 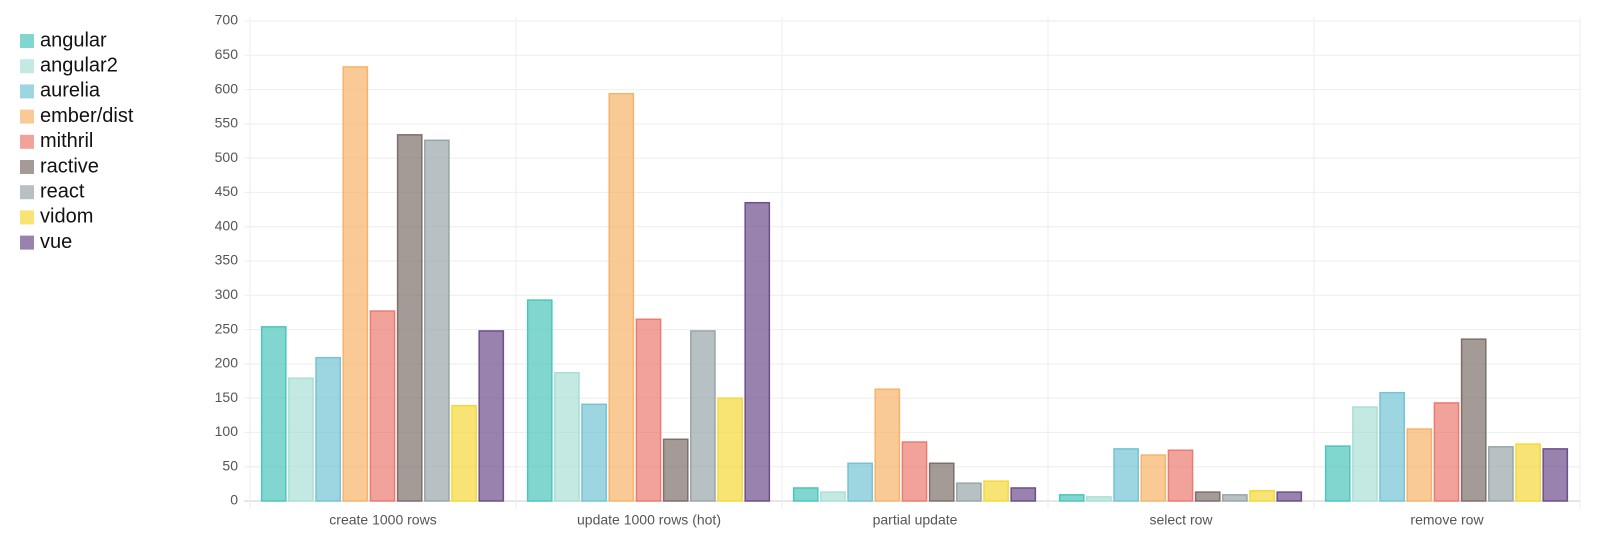 What do you see at coordinates (73, 40) in the screenshot?
I see `legend-label: angular` at bounding box center [73, 40].